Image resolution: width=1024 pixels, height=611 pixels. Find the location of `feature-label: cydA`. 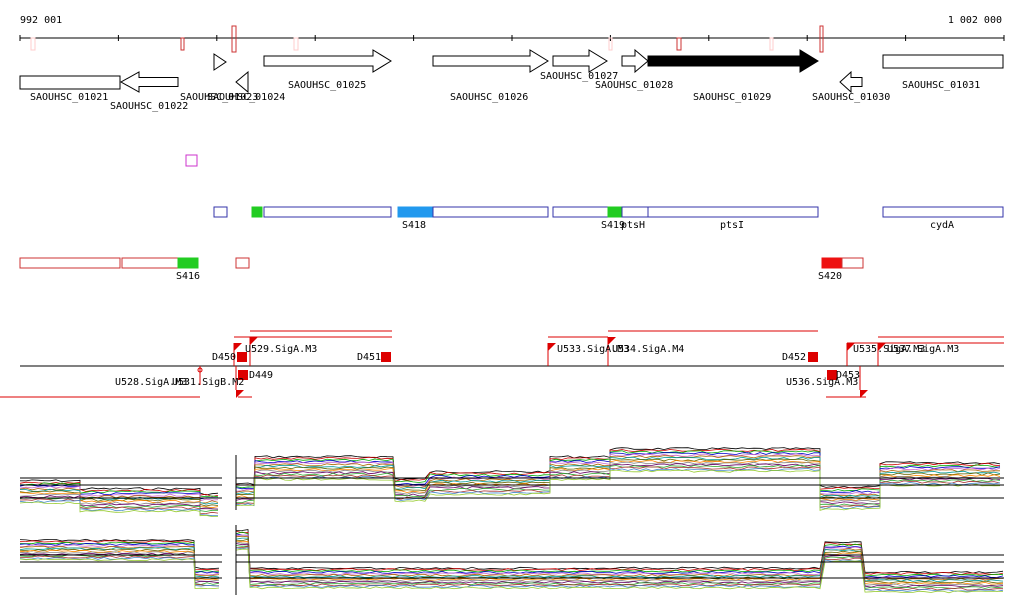

feature-label: cydA is located at coordinates (942, 225).